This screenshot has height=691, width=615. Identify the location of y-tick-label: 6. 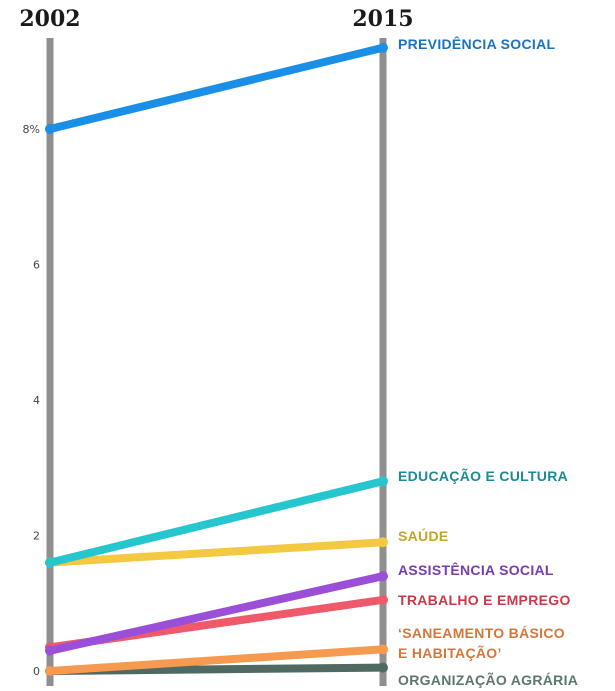
(36, 265).